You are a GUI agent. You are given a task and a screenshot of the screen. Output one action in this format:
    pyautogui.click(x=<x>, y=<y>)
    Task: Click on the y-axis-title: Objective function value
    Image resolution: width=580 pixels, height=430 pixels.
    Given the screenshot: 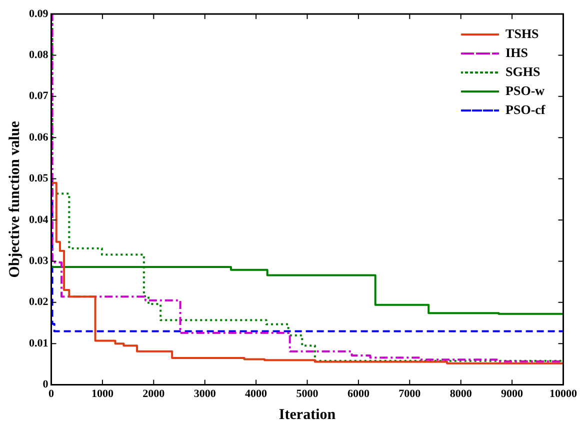 What is the action you would take?
    pyautogui.click(x=14, y=199)
    